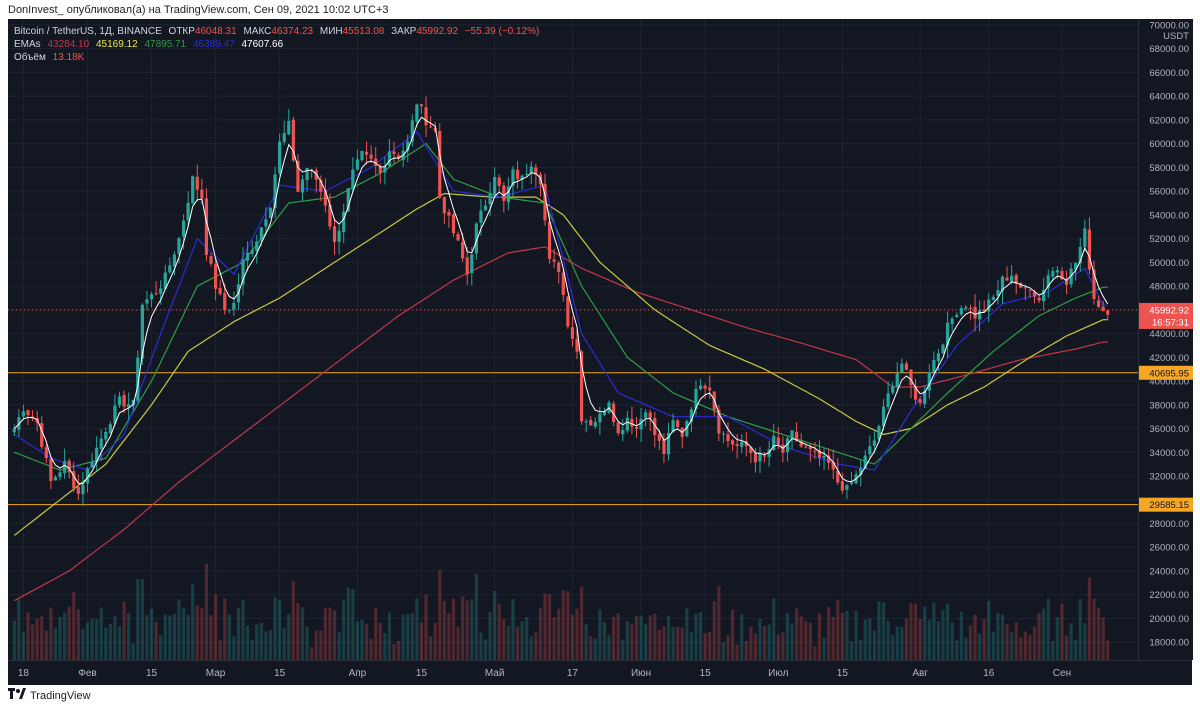 This screenshot has height=709, width=1200. Describe the element at coordinates (1169, 382) in the screenshot. I see `price-tick-label: 40000.00` at that location.